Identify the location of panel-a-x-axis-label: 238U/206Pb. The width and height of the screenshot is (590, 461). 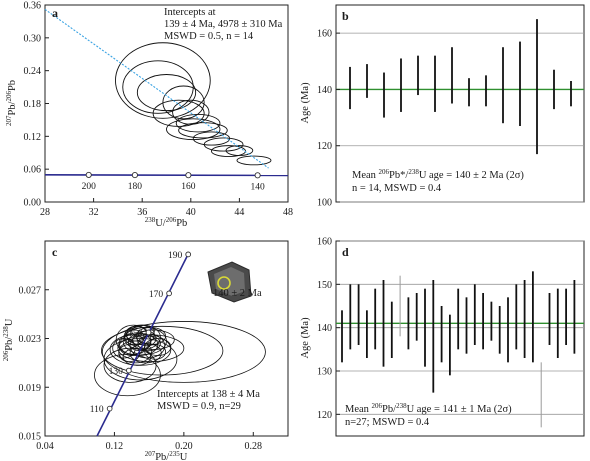
(166, 222).